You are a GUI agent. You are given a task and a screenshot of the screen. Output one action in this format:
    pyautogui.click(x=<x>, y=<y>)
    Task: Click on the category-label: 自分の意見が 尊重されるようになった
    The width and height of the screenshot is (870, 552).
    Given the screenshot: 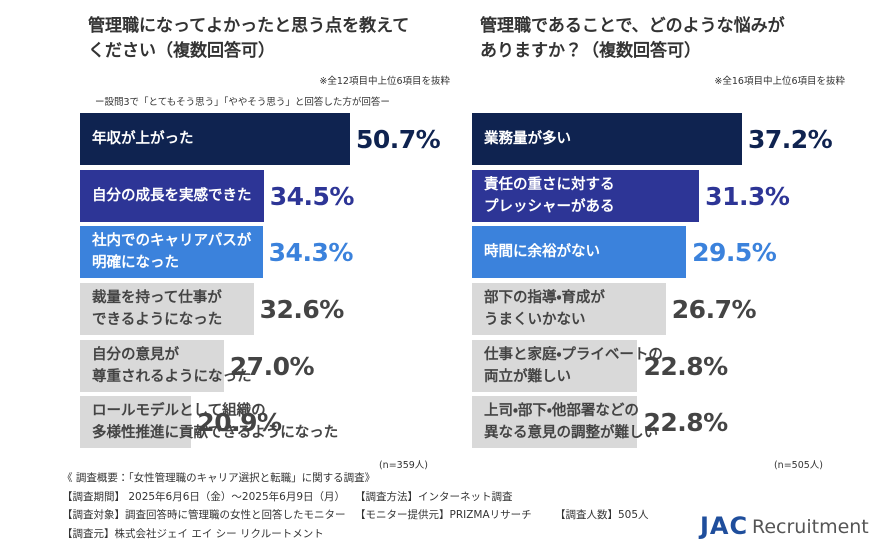 What is the action you would take?
    pyautogui.click(x=172, y=366)
    